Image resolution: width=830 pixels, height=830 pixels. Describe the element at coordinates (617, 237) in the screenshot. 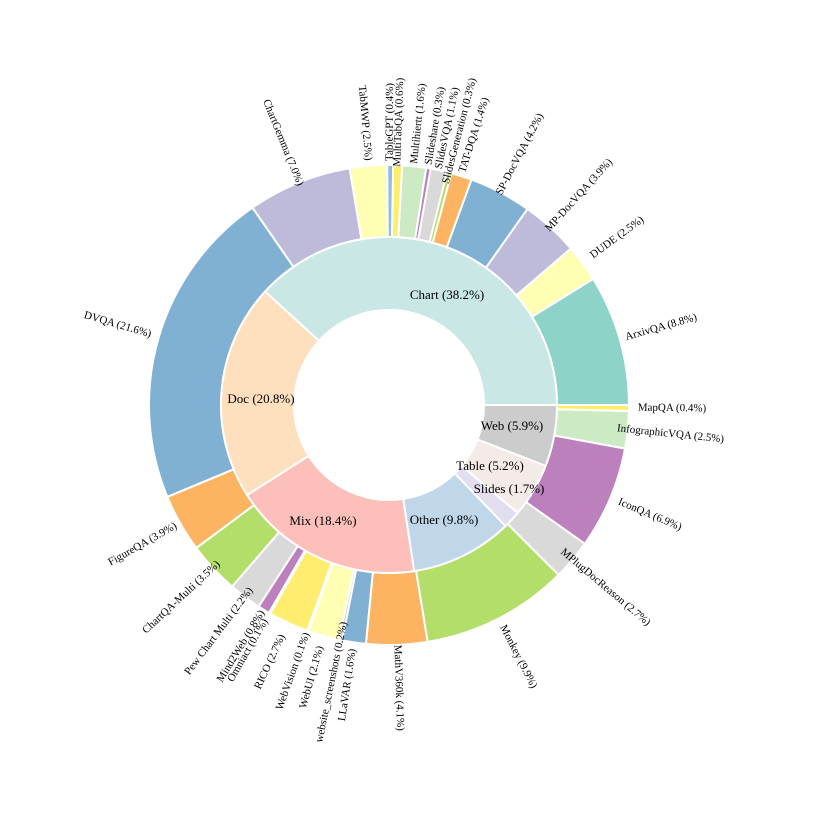

I see `outer-label-dude: DUDE (2.5%)` at that location.